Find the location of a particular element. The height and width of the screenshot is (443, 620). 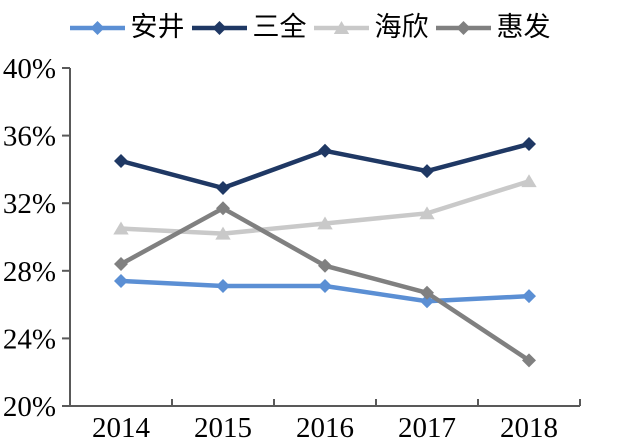

y-axis-tick-label: 20% is located at coordinates (29, 407).